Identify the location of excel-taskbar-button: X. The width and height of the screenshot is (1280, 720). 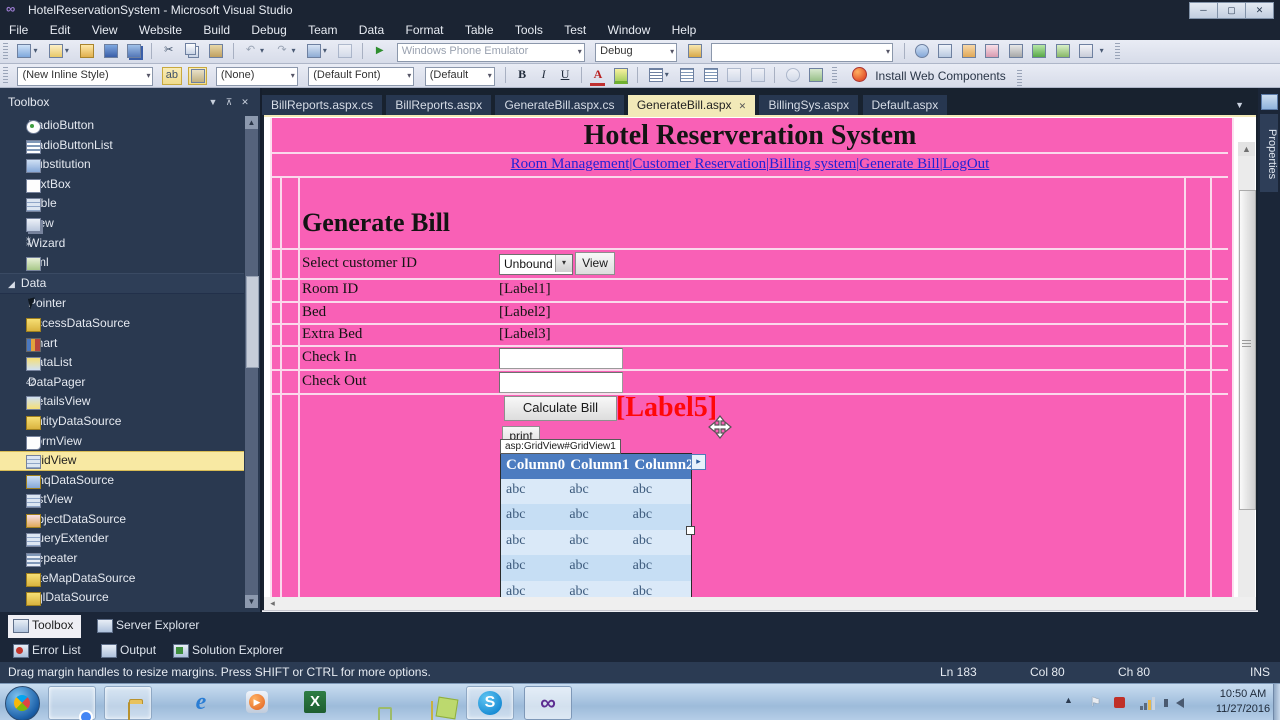
(315, 702).